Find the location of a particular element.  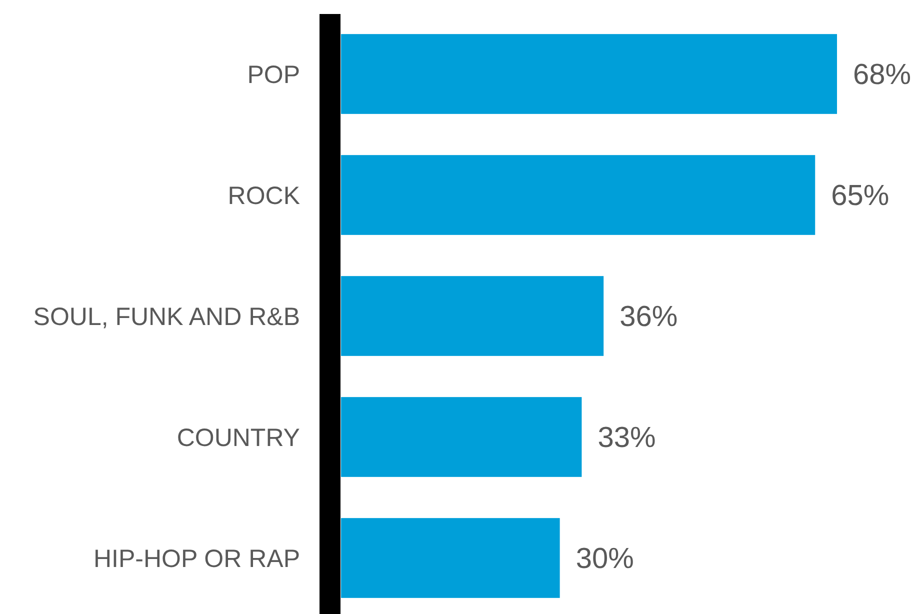

data-label: 30% is located at coordinates (605, 559).